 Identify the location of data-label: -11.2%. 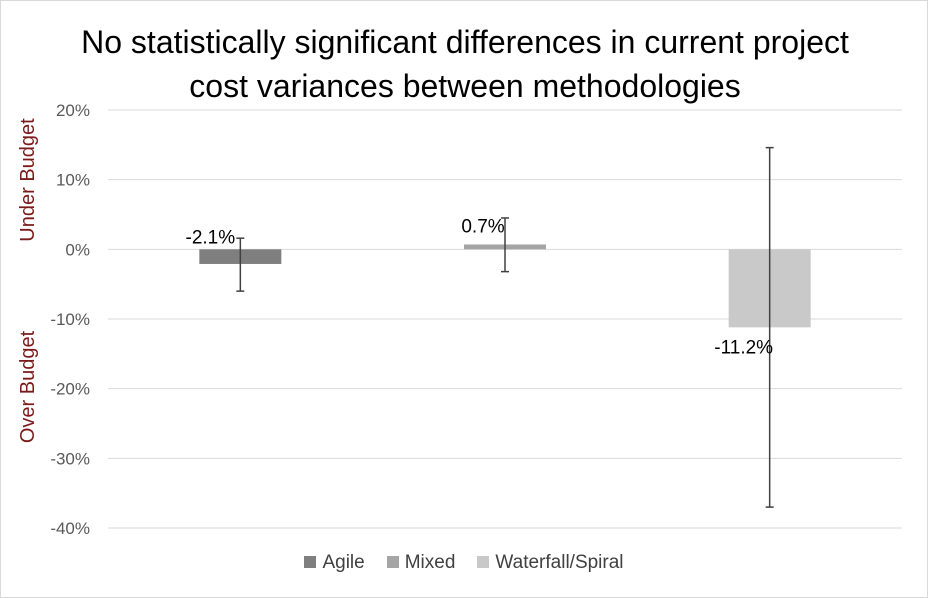
(743, 347).